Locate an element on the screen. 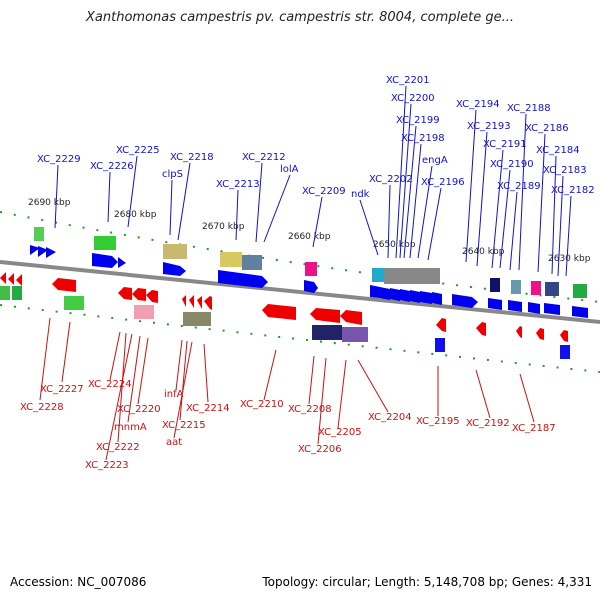  forward-gene-label: XC_2198 is located at coordinates (423, 138).